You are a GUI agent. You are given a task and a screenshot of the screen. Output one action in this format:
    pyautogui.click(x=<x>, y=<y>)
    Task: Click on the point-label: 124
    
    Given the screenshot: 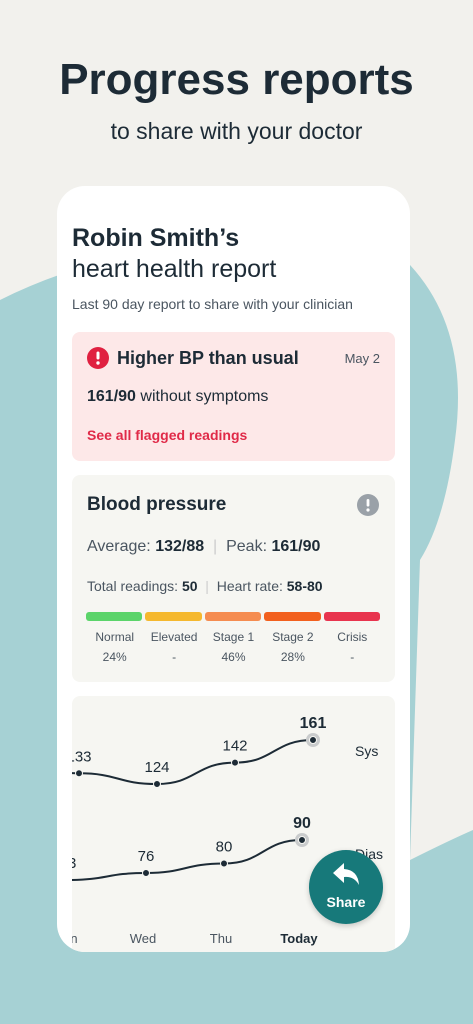 What is the action you would take?
    pyautogui.click(x=156, y=767)
    